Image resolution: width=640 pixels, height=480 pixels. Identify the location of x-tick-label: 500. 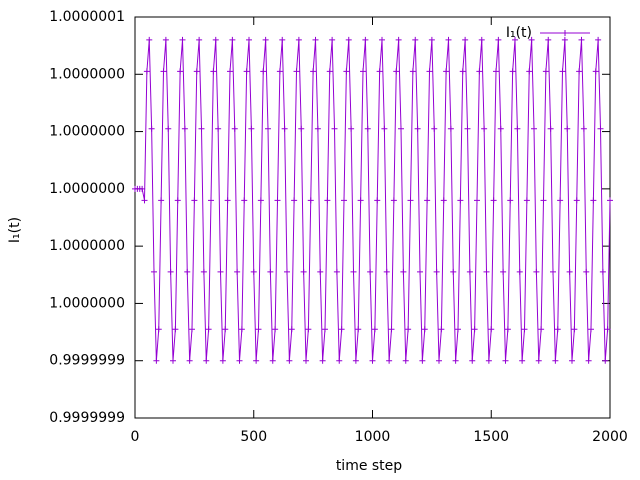
(253, 437).